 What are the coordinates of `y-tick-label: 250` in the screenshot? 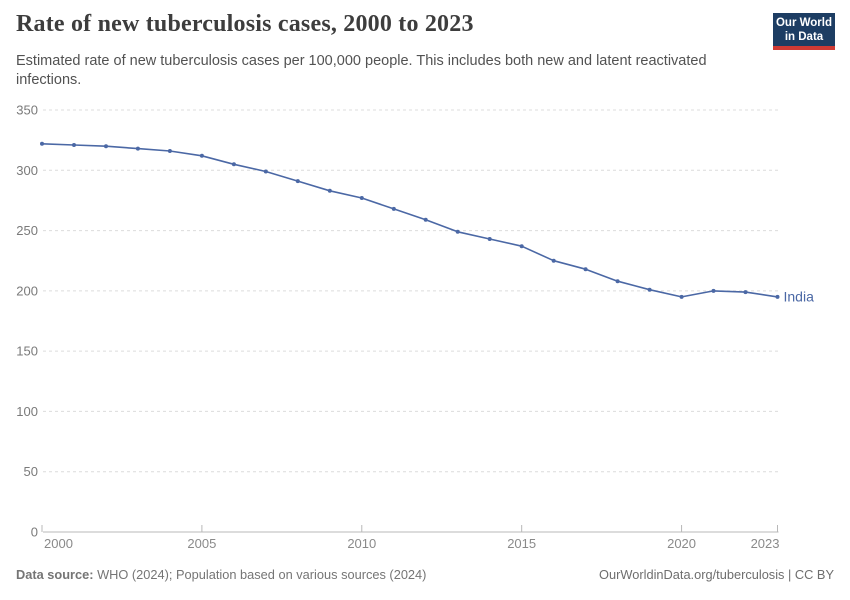 It's located at (27, 230).